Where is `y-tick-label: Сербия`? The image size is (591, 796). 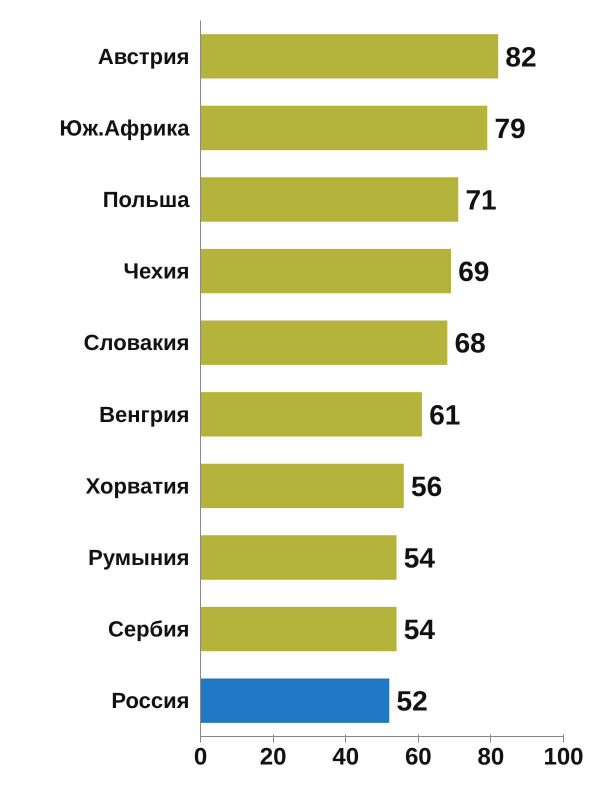
y-tick-label: Сербия is located at coordinates (149, 629).